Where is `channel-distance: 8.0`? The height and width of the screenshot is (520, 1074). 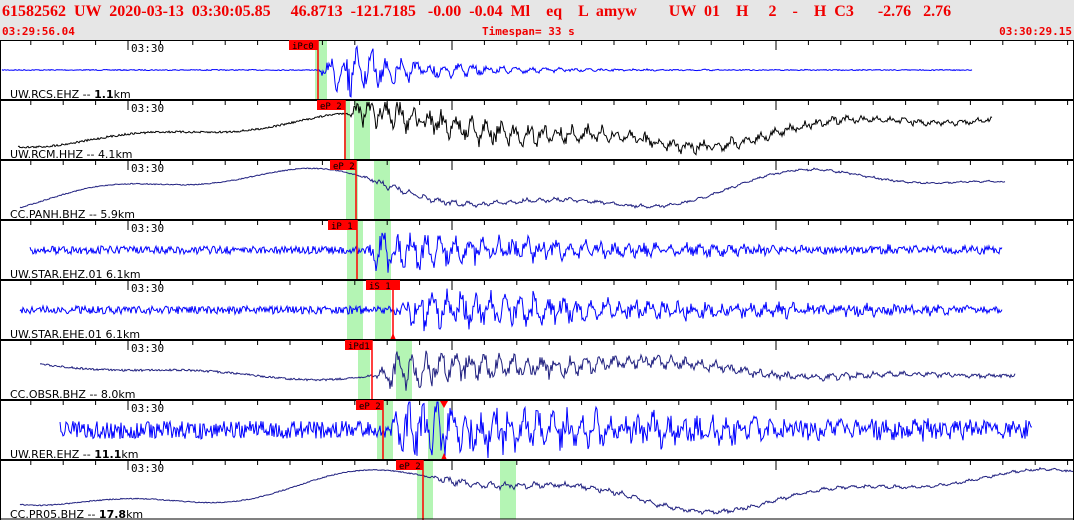
channel-distance: 8.0 is located at coordinates (110, 394).